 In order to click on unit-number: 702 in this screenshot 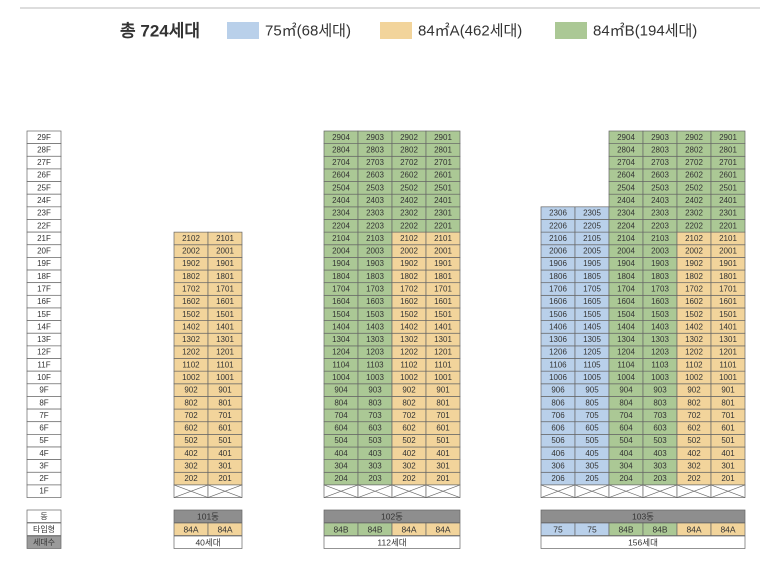, I will do `click(191, 415)`.